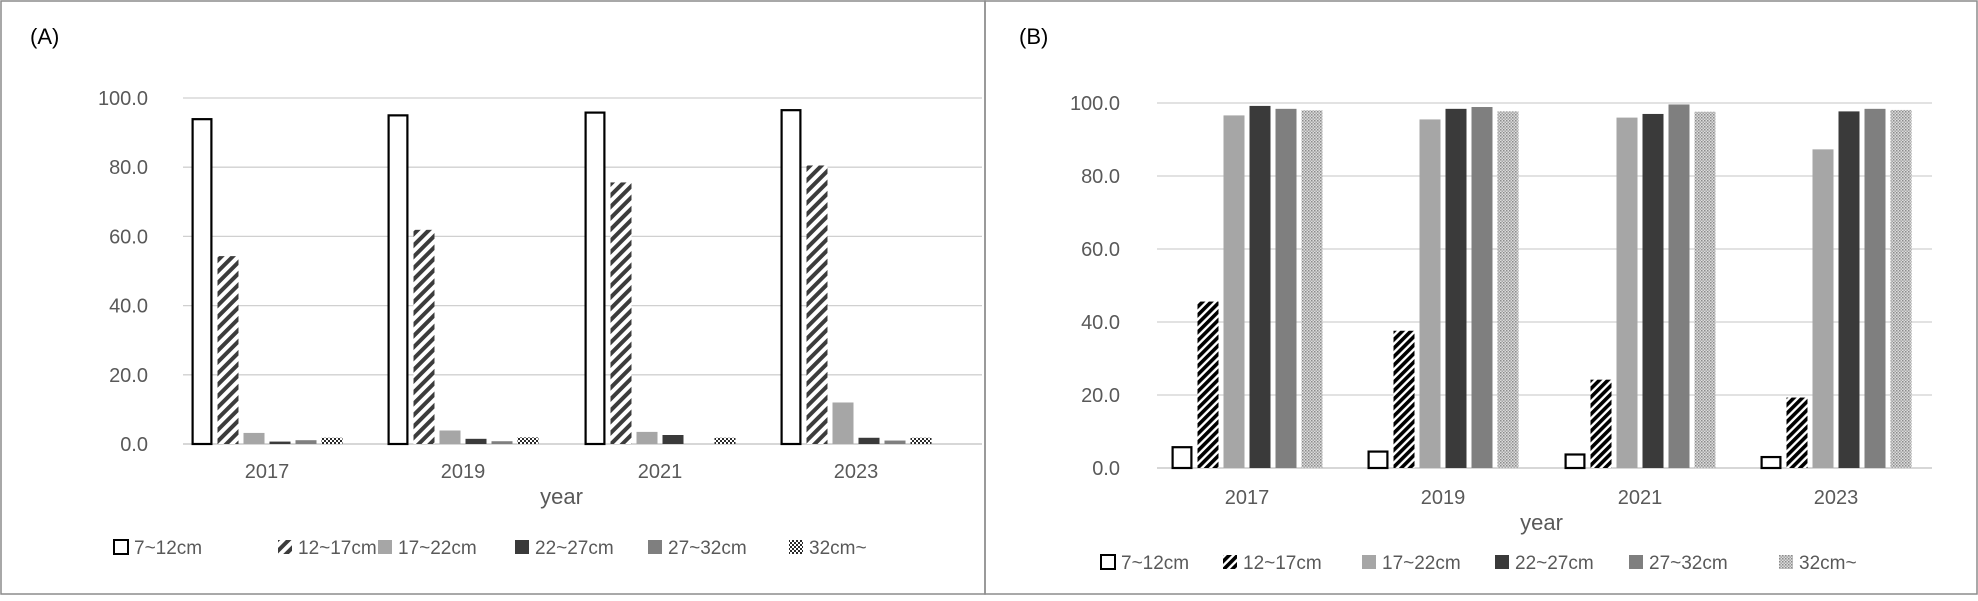 This screenshot has height=601, width=1978. I want to click on legend-label: 7~12cm, so click(168, 548).